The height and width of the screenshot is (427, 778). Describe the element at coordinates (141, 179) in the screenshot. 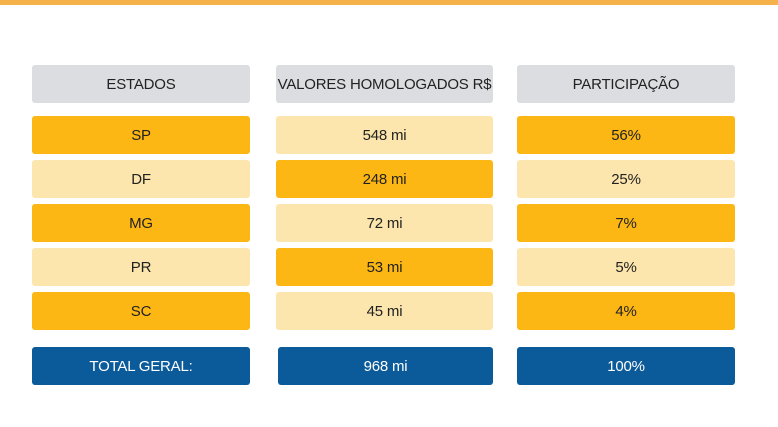

I see `estado-cell: DF` at that location.